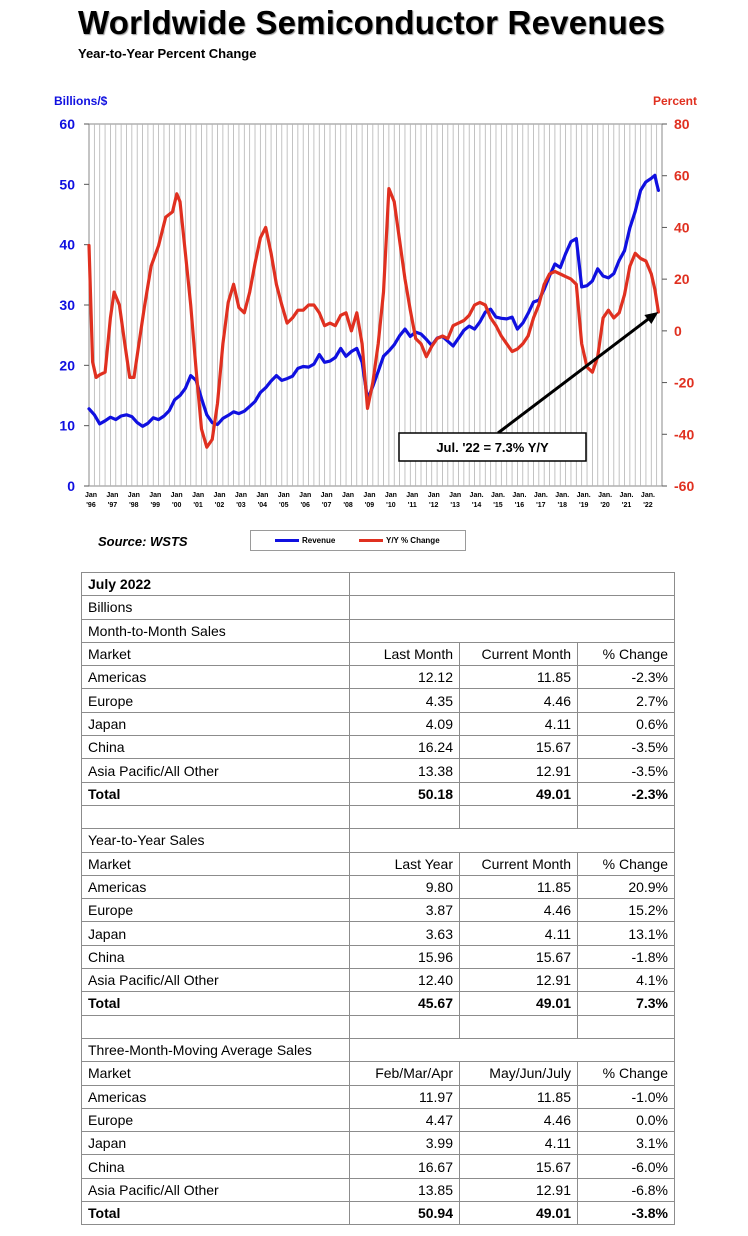 This screenshot has height=1236, width=748. What do you see at coordinates (627, 505) in the screenshot?
I see `x-tick-label: '21` at bounding box center [627, 505].